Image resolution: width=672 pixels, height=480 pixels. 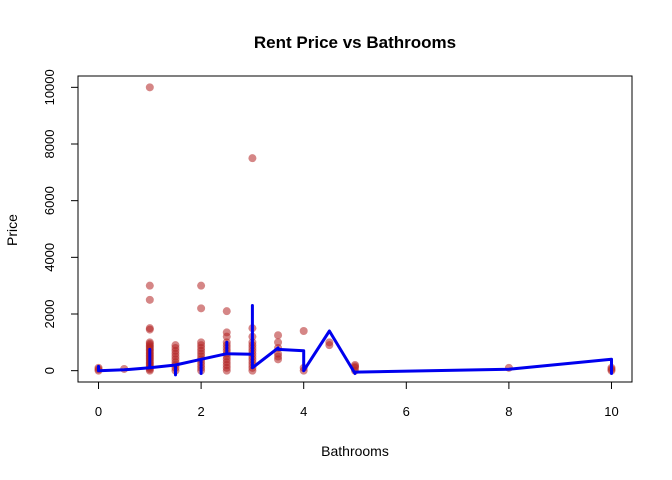 I want to click on x-tick-label-5: 10, so click(x=611, y=411).